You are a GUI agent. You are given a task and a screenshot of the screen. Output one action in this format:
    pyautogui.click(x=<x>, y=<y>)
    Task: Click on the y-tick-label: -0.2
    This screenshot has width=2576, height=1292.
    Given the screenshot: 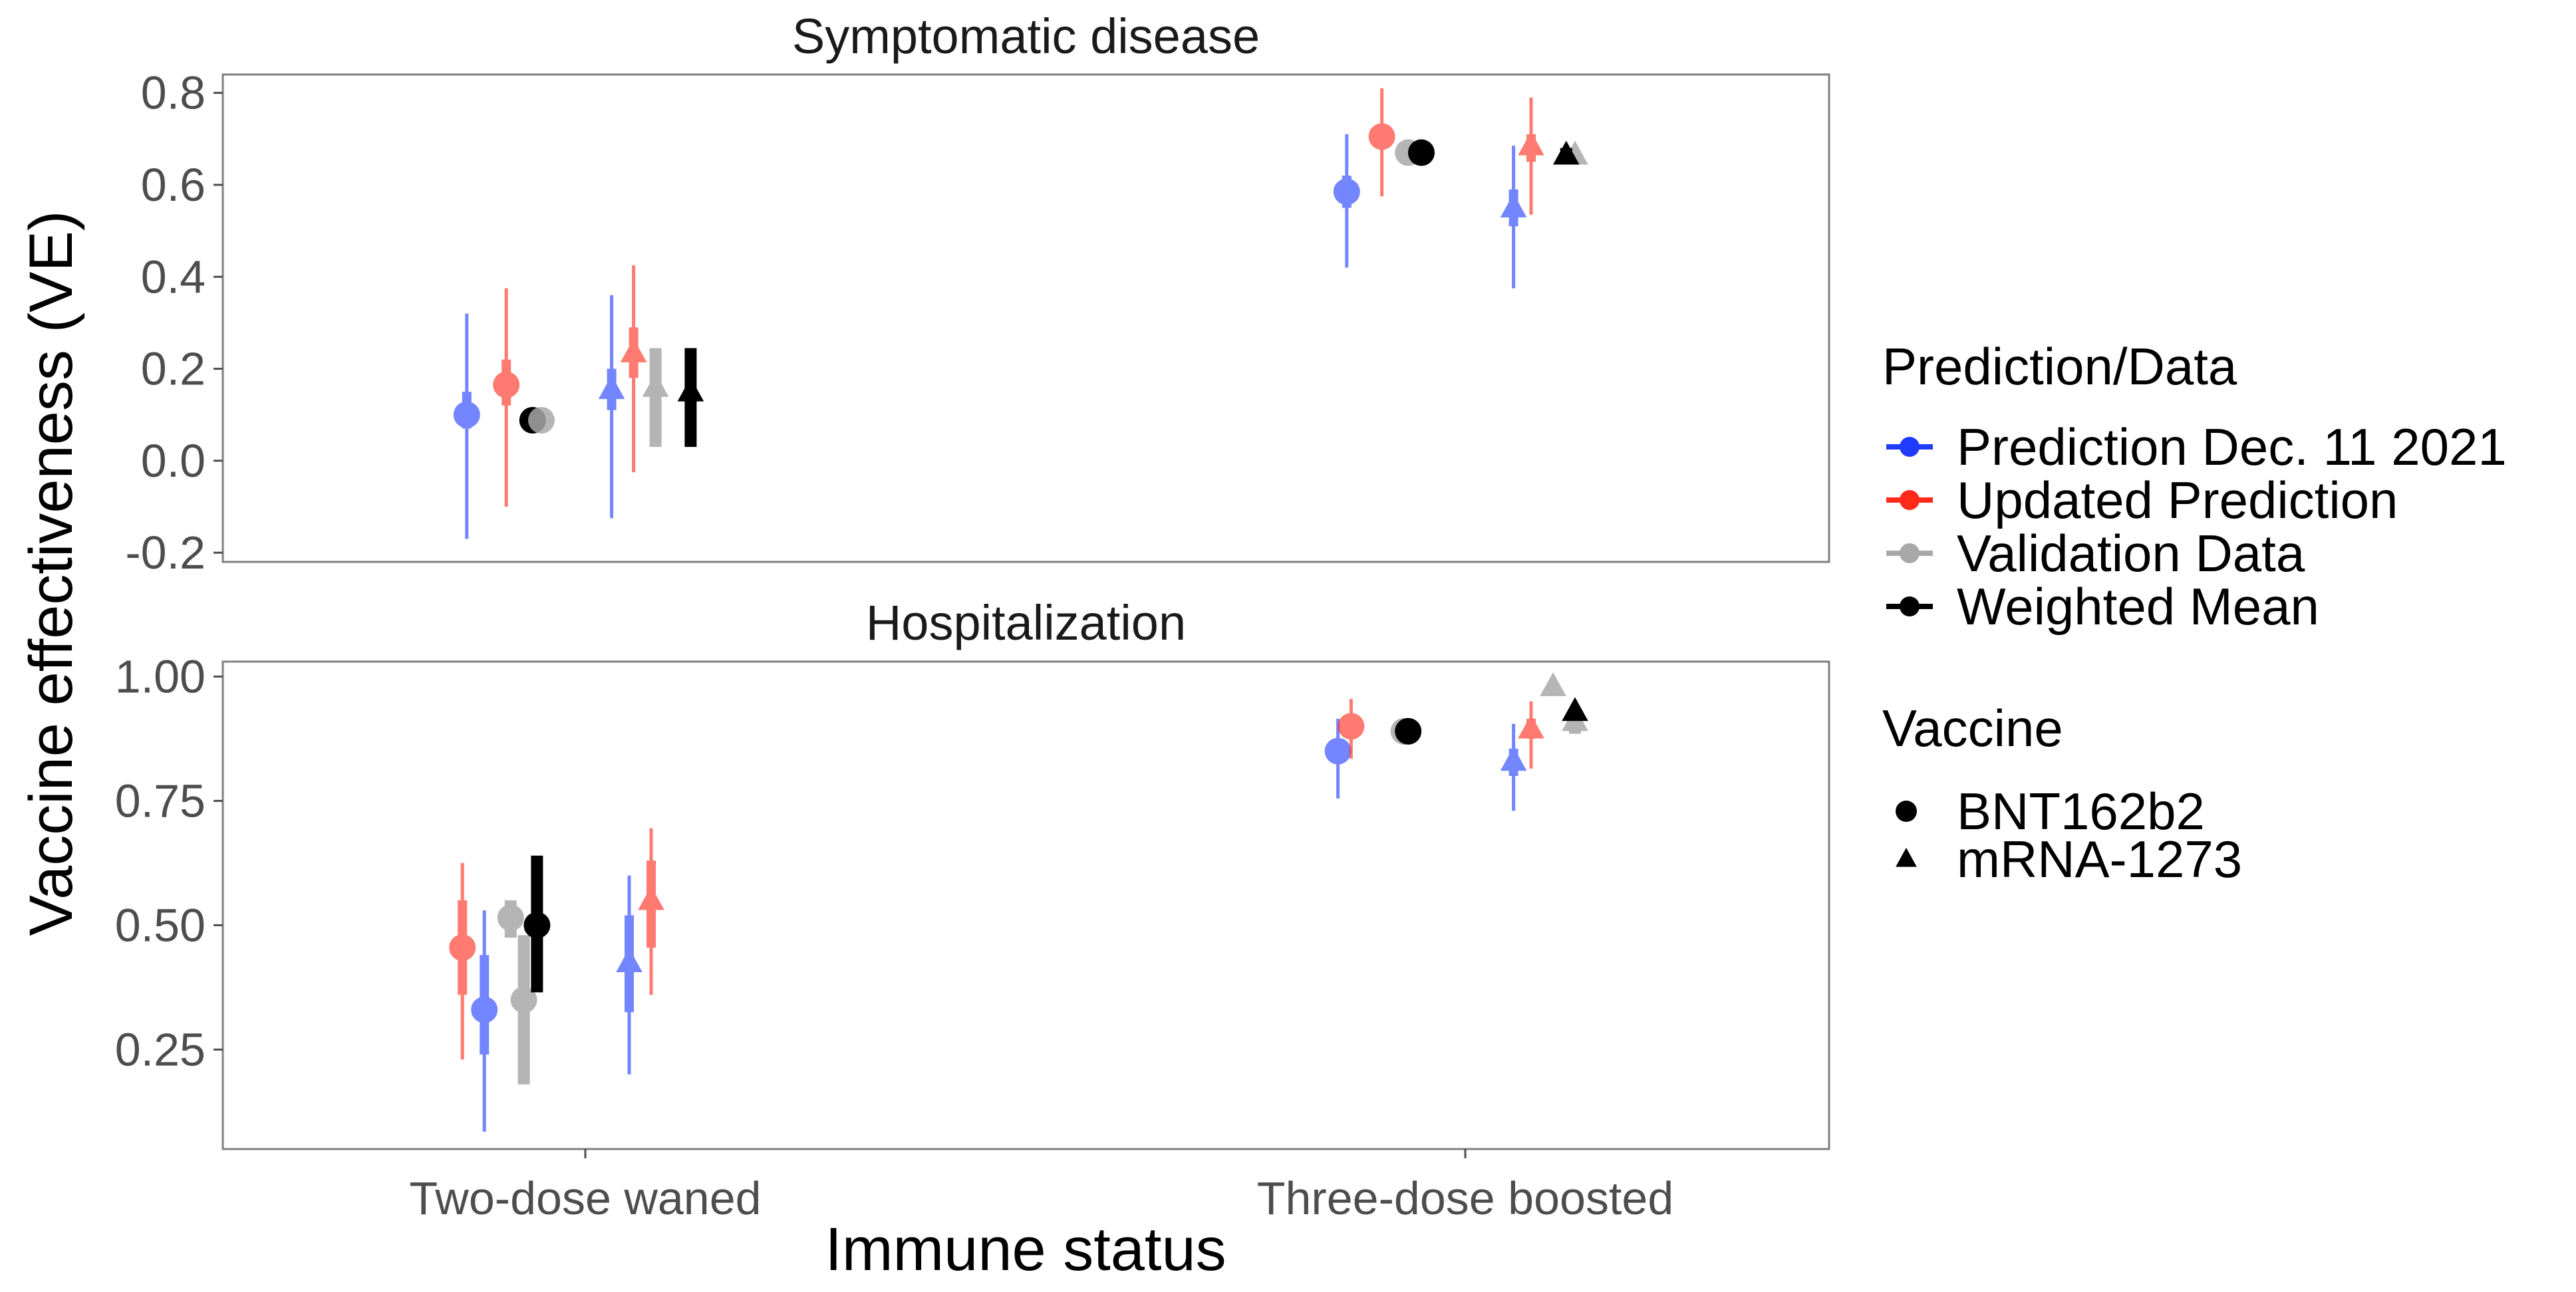 What is the action you would take?
    pyautogui.click(x=165, y=553)
    